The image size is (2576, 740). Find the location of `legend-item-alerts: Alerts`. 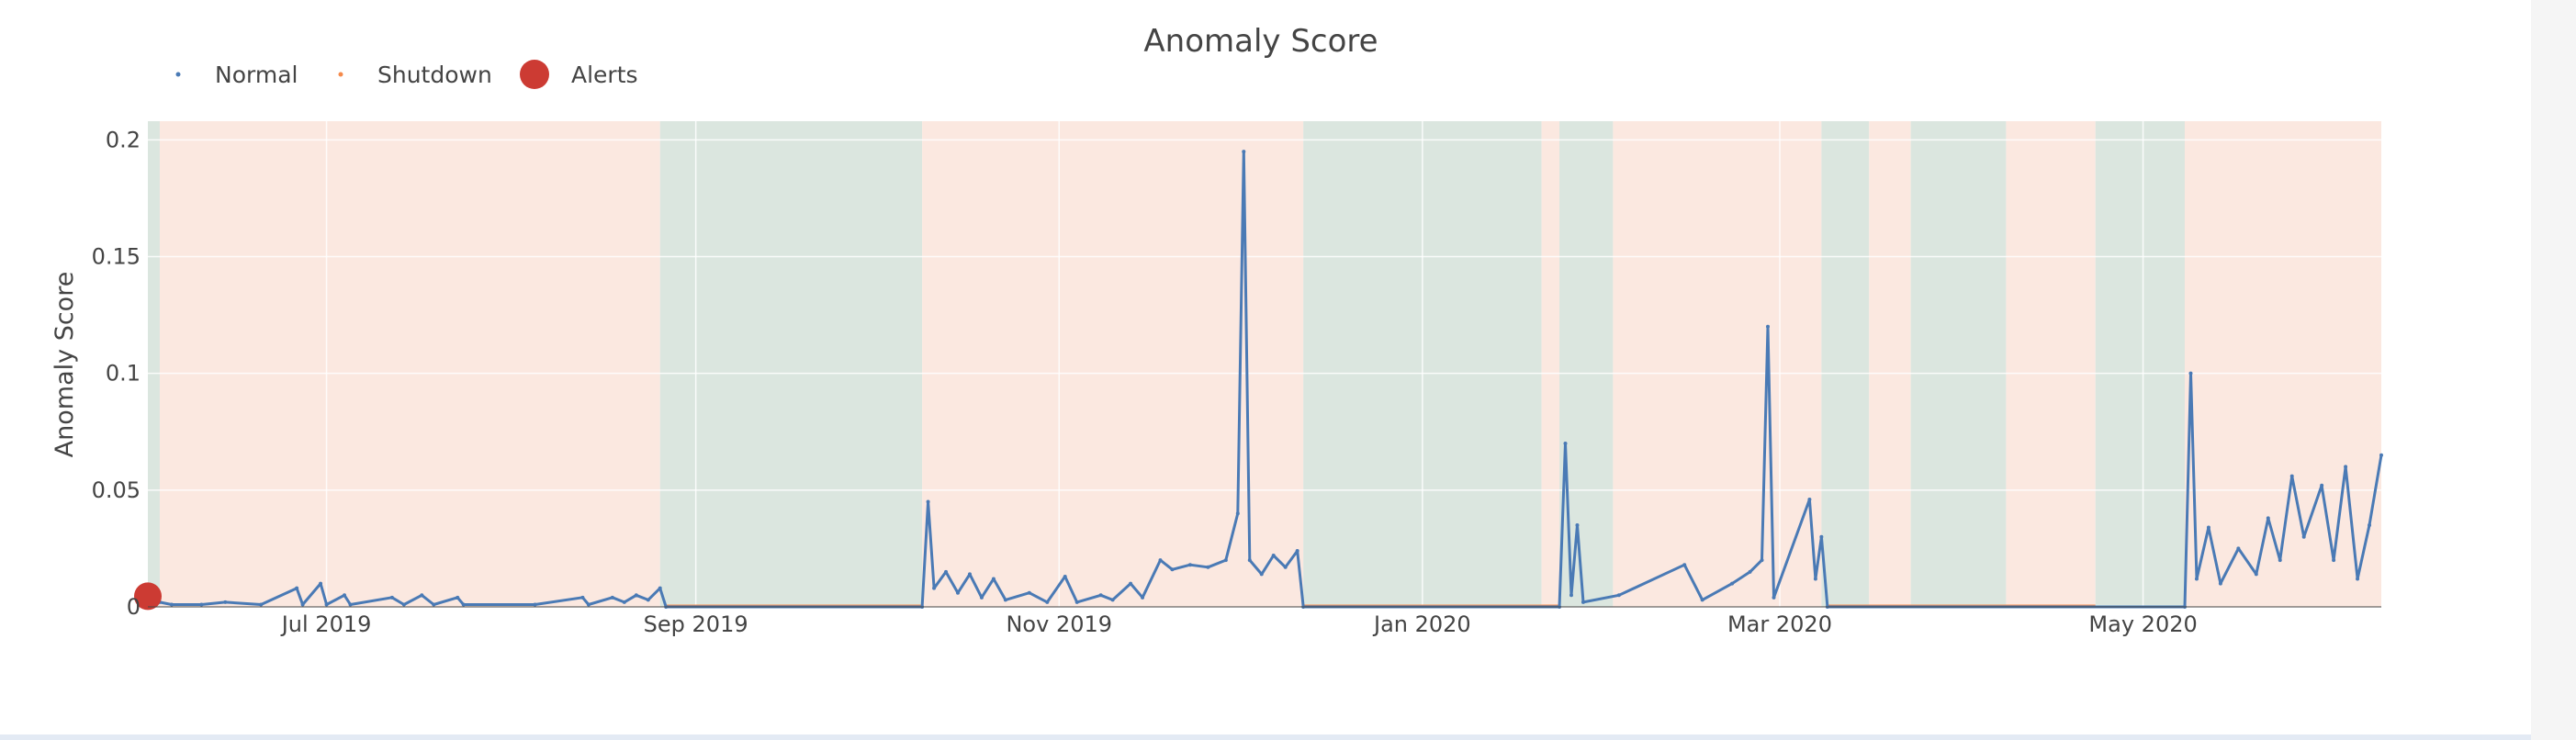

legend-item-alerts: Alerts is located at coordinates (579, 74).